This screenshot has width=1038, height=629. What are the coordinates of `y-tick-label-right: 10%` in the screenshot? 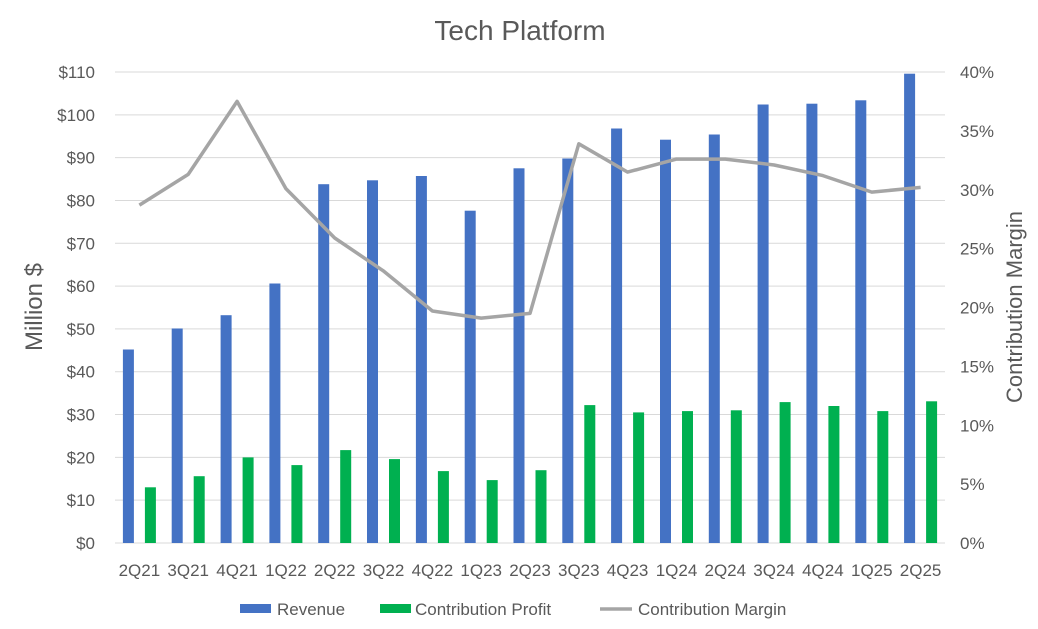 It's located at (977, 425).